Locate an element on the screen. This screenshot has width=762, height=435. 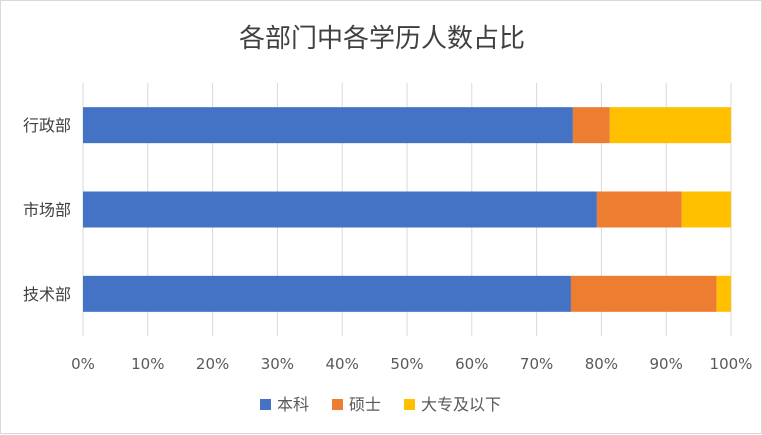
x-tick-label: 50% is located at coordinates (406, 364).